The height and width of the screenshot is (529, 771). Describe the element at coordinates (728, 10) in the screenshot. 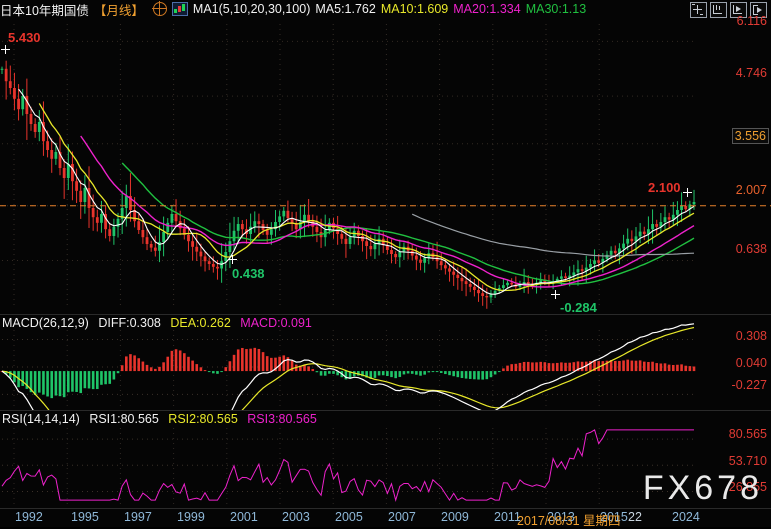

I see `chart-toolbar` at that location.